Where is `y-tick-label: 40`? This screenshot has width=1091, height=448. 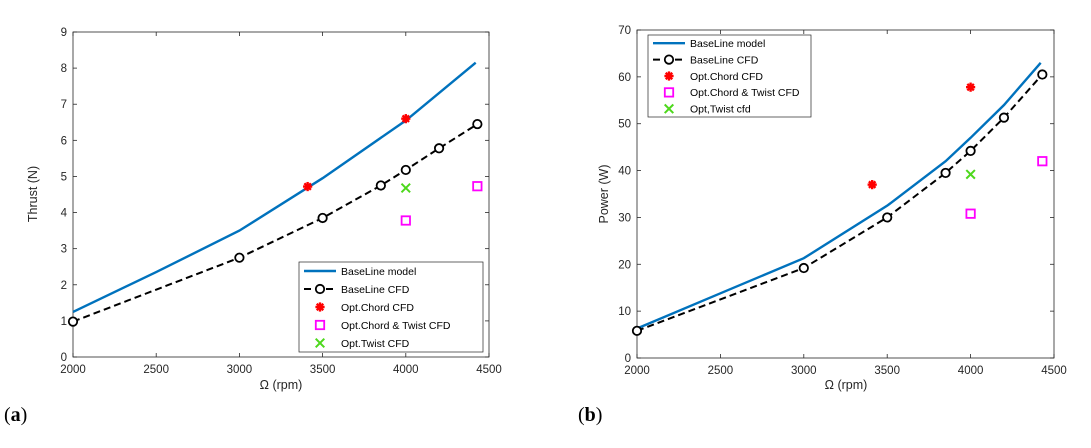
y-tick-label: 40 is located at coordinates (624, 172).